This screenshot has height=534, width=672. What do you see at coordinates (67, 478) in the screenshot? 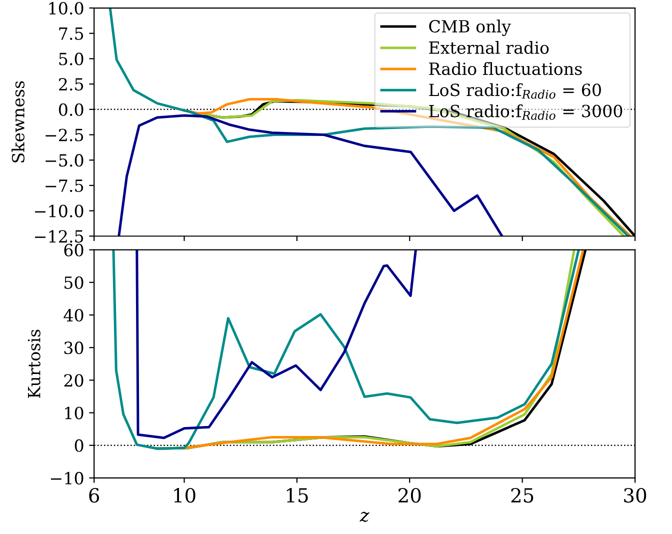
I see `y-tick-label: −10` at bounding box center [67, 478].